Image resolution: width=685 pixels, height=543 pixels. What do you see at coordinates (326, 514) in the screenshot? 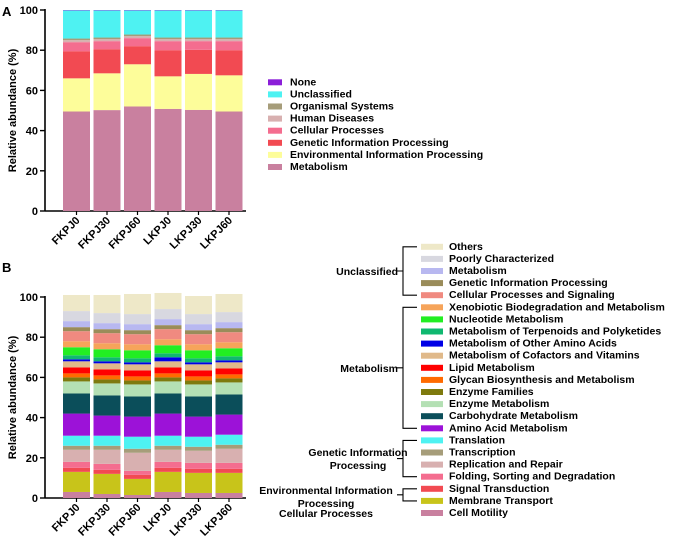
I see `group-label: Cellular Processes` at bounding box center [326, 514].